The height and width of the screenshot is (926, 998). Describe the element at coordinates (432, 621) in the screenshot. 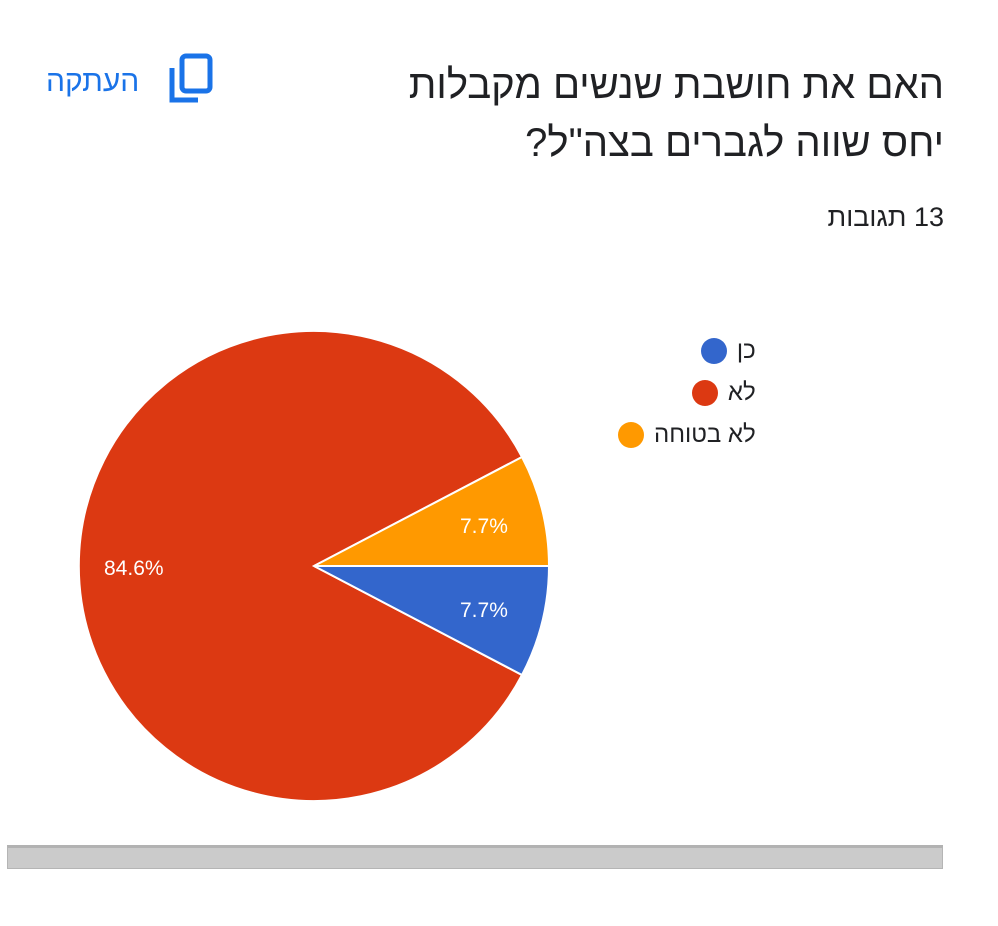

I see `slice-yes` at that location.